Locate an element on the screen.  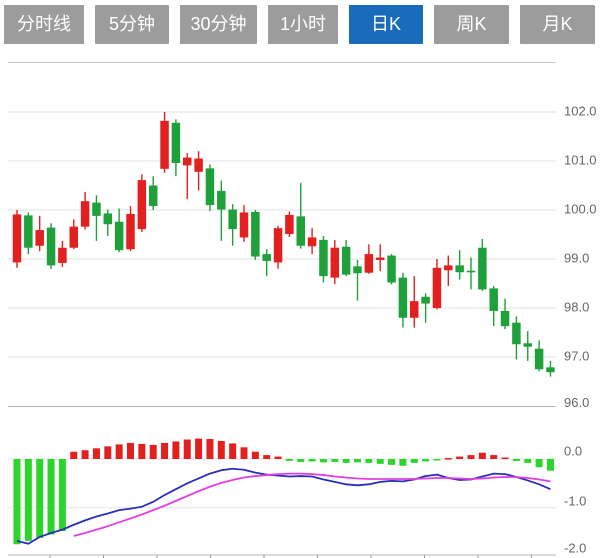
tab-1hour: 1小时 is located at coordinates (303, 24).